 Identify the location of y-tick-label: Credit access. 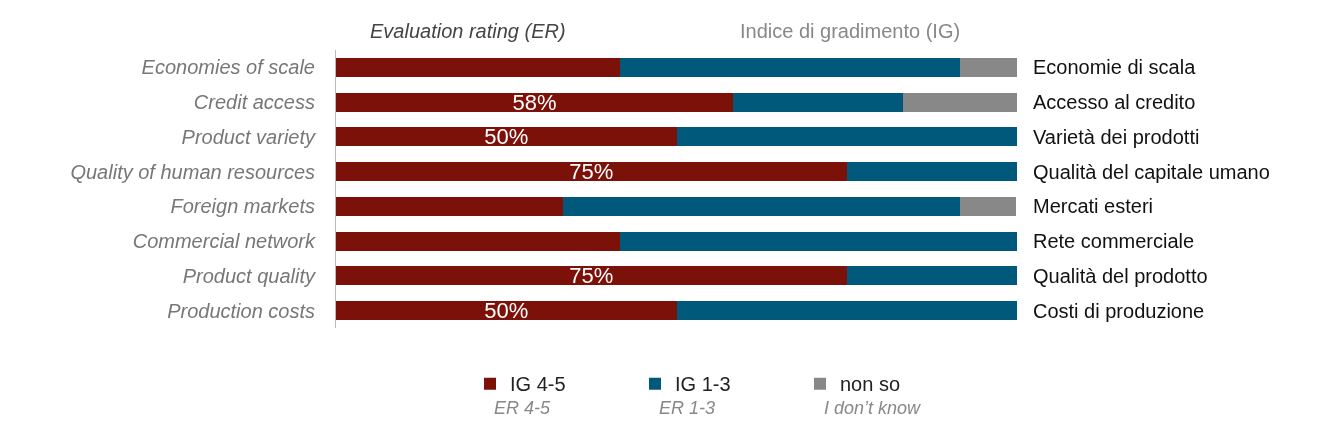
(254, 102).